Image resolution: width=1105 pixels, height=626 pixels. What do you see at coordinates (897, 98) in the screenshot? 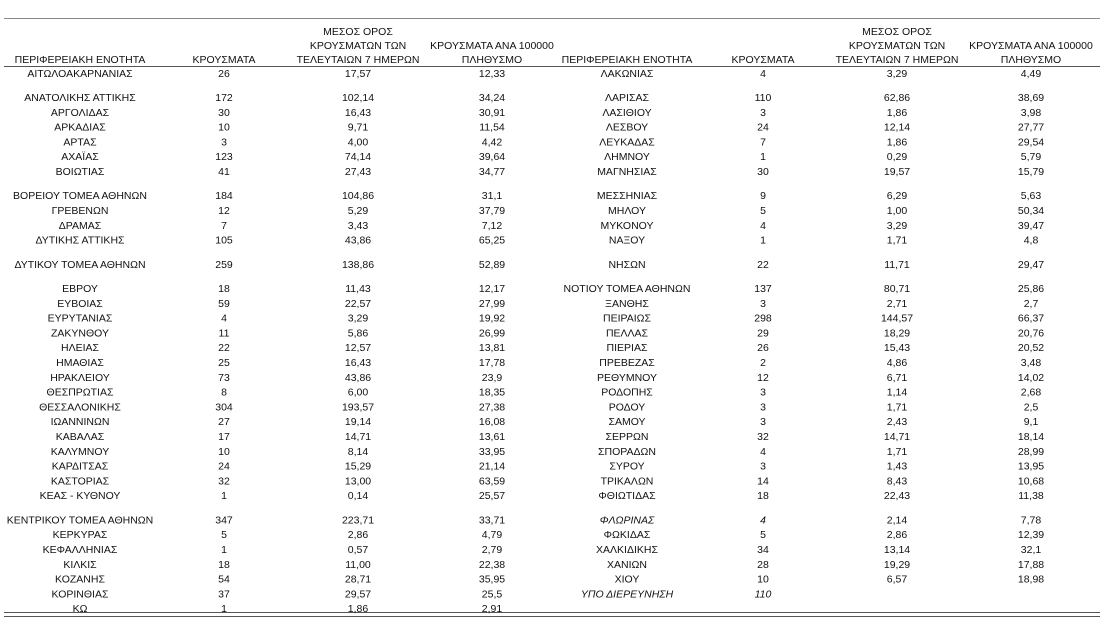
I see `weekly-average: 62,86` at bounding box center [897, 98].